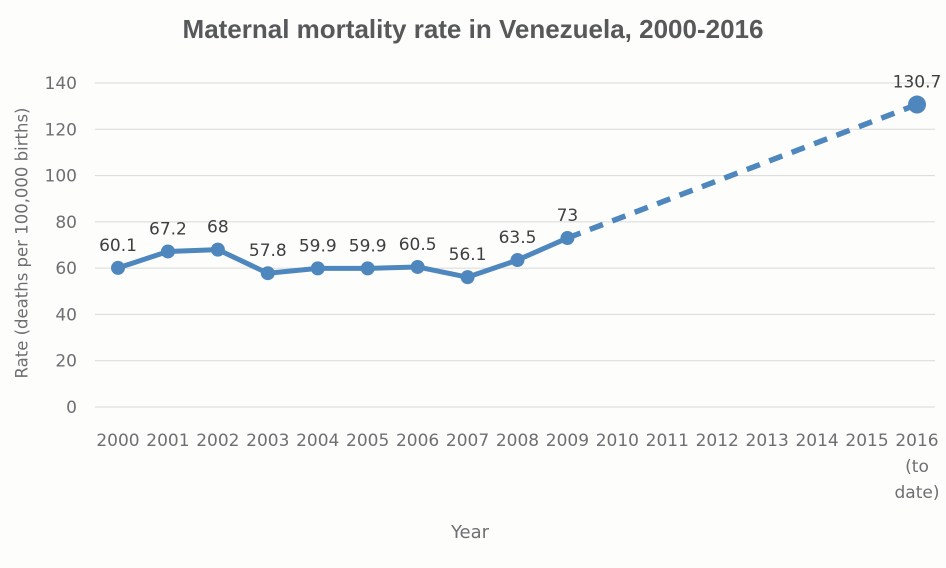  Describe the element at coordinates (66, 315) in the screenshot. I see `y-tick-label: 40` at that location.